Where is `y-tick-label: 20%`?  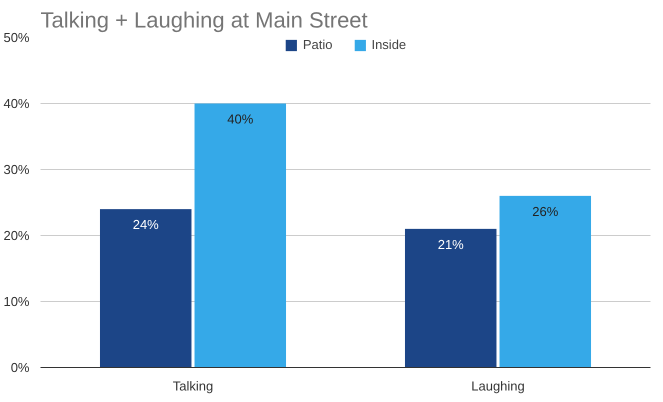 y-tick-label: 20% is located at coordinates (16, 235).